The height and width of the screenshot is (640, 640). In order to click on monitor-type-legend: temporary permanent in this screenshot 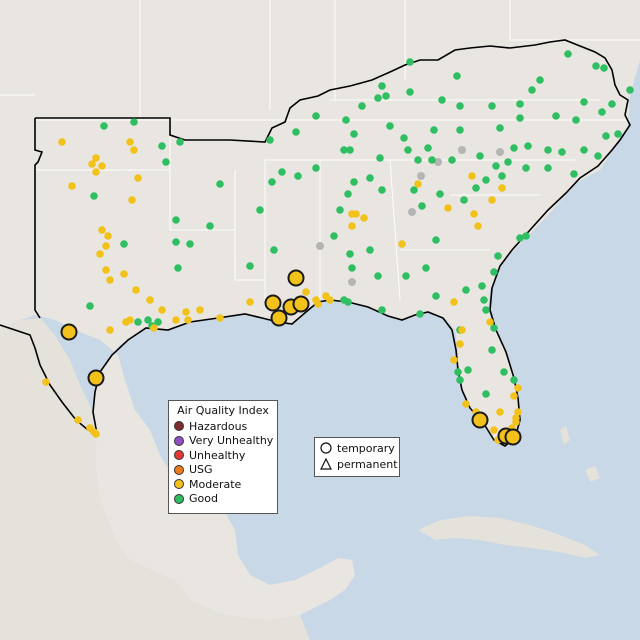, I will do `click(357, 457)`.